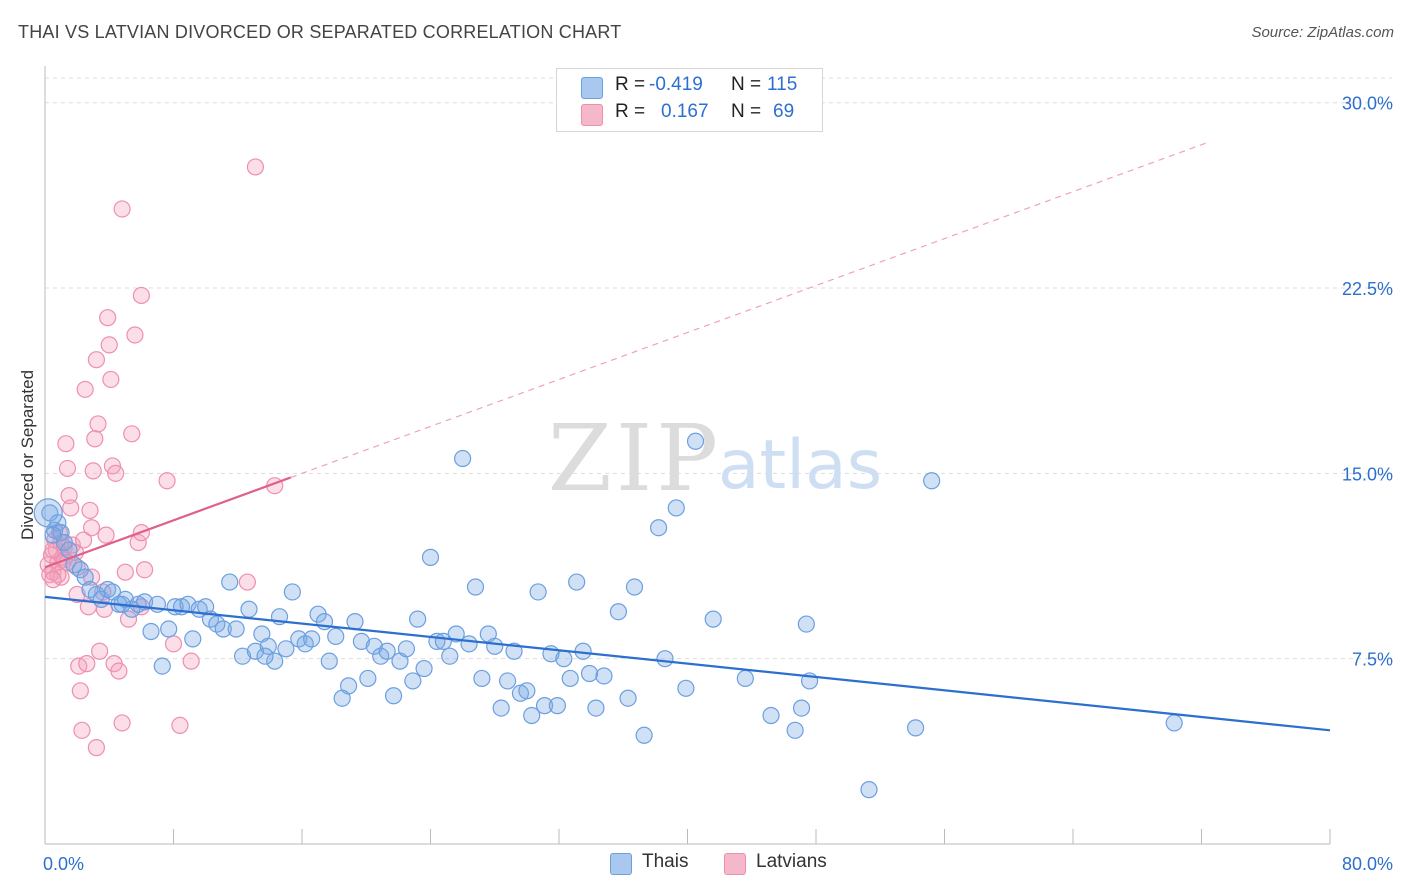 The image size is (1406, 892). Describe the element at coordinates (1372, 660) in the screenshot. I see `y-tick-label: 7.5%` at that location.